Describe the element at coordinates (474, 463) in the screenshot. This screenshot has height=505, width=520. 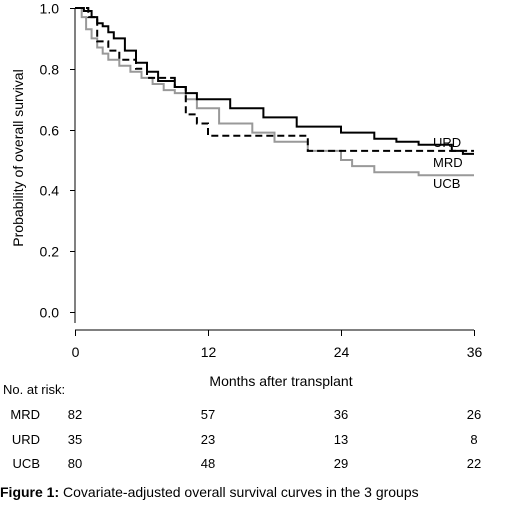
I see `risk-value: 22` at that location.